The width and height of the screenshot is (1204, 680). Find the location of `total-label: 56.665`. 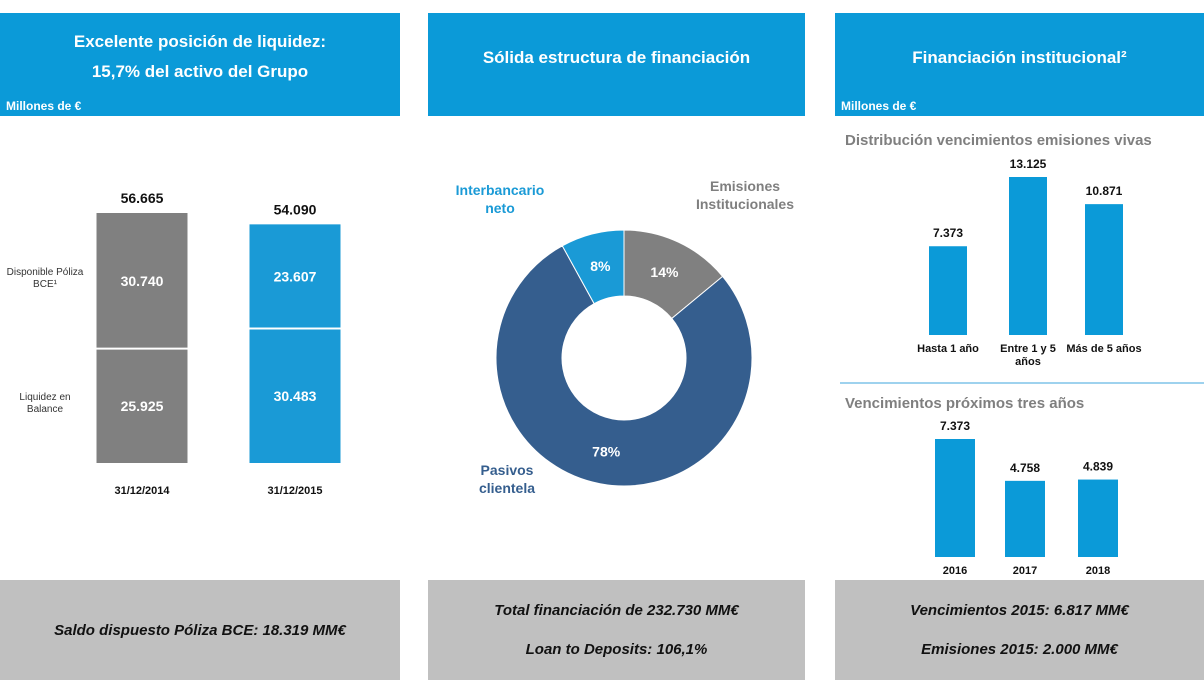

total-label: 56.665 is located at coordinates (142, 198).